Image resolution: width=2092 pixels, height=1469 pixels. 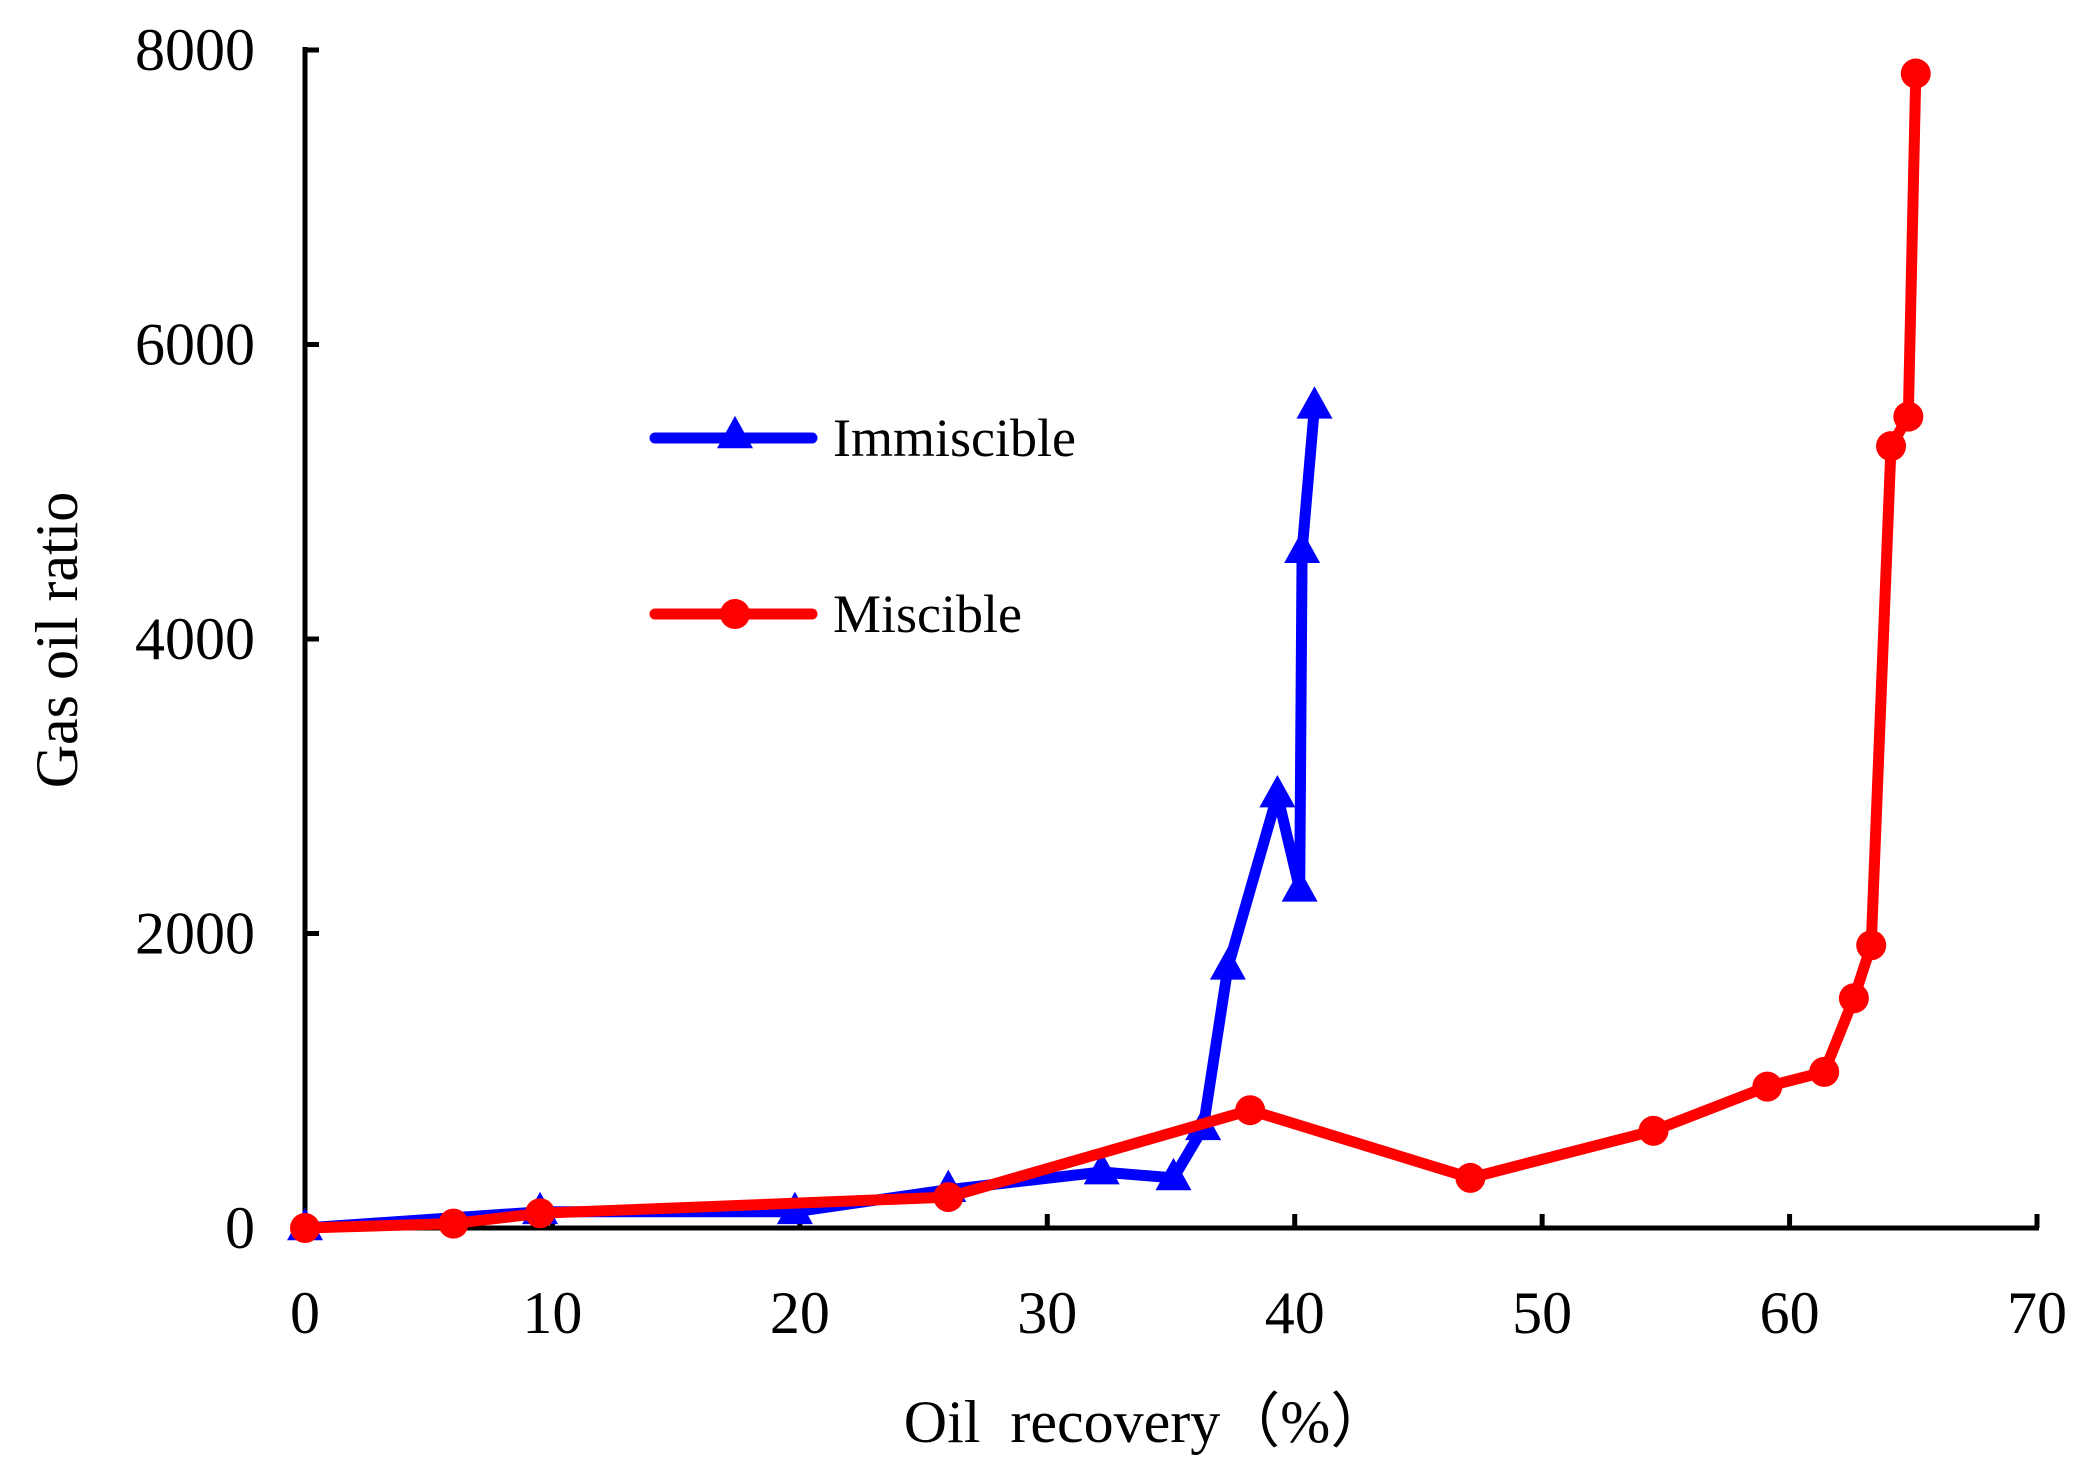 I want to click on y-tick-label: 6000, so click(x=195, y=345).